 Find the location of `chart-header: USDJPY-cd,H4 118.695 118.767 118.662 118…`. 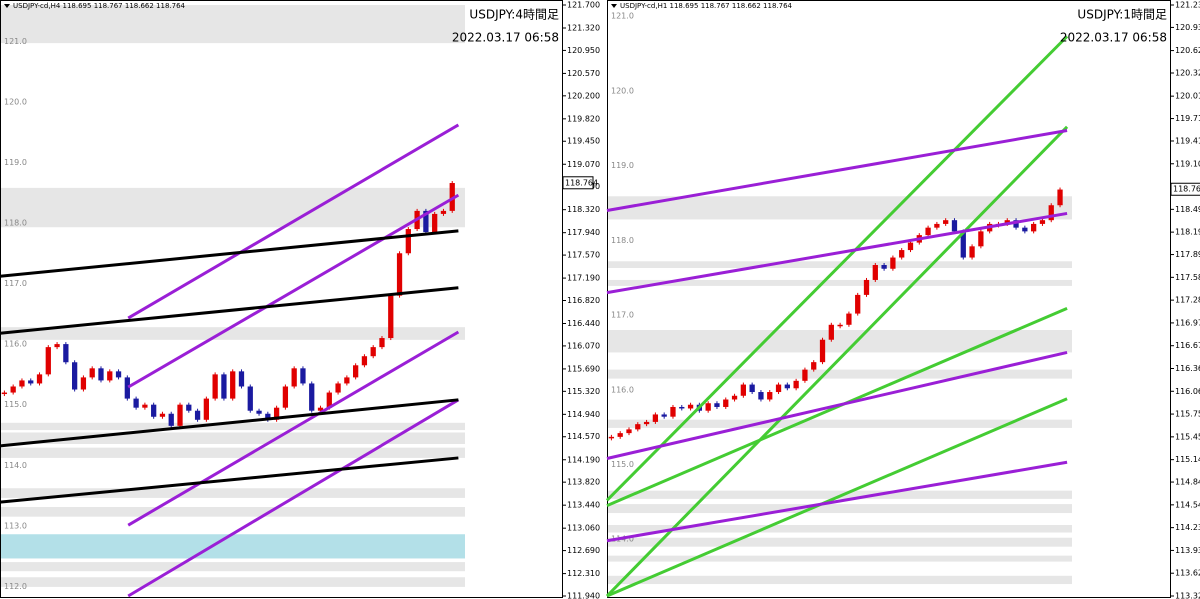

chart-header: USDJPY-cd,H4 118.695 118.767 118.662 118… is located at coordinates (99, 6).